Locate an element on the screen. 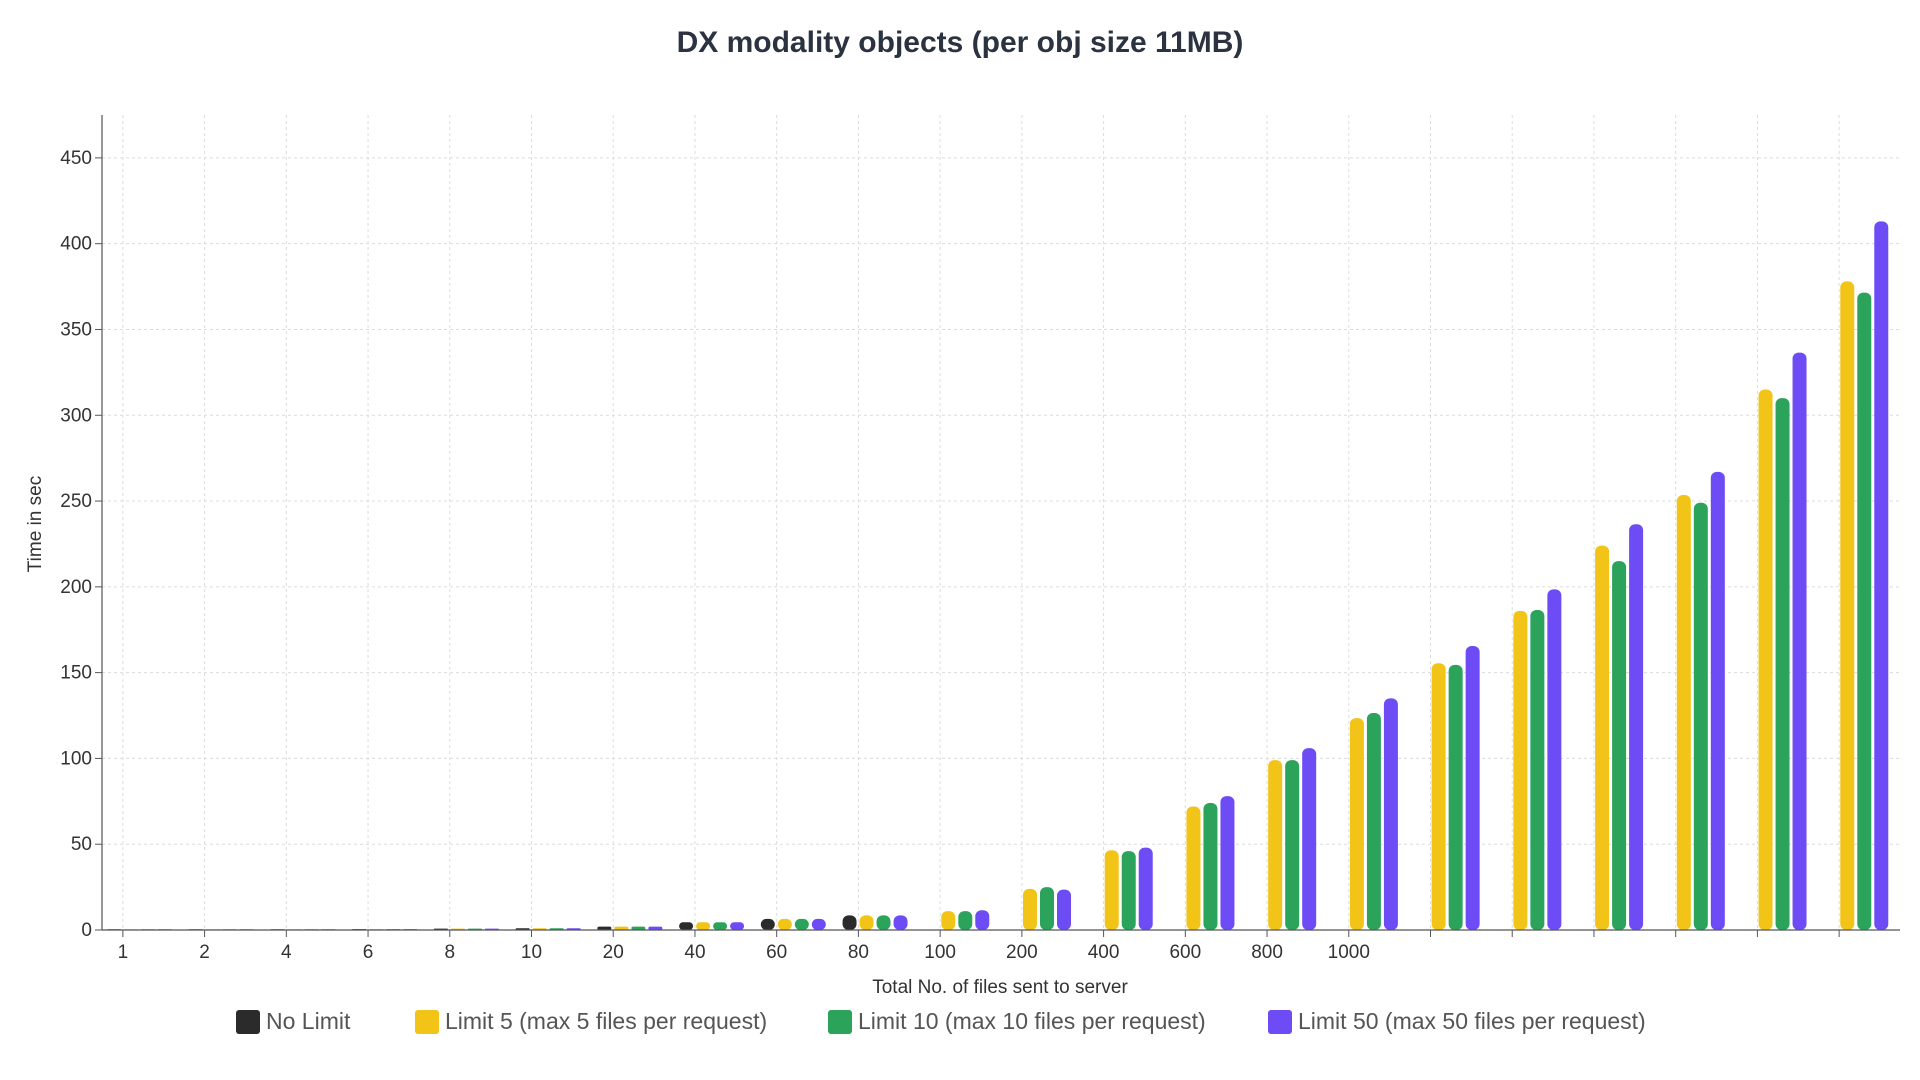 Image resolution: width=1920 pixels, height=1080 pixels. x-tick-label: 1 is located at coordinates (123, 952).